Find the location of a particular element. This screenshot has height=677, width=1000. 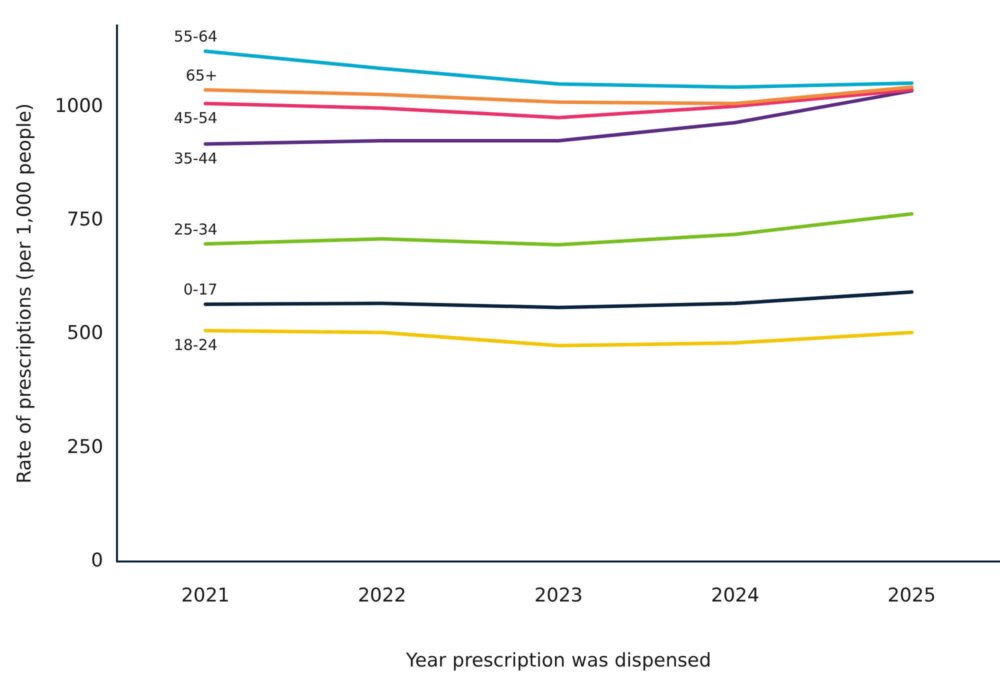

x-tick-label: 2022 is located at coordinates (382, 595).